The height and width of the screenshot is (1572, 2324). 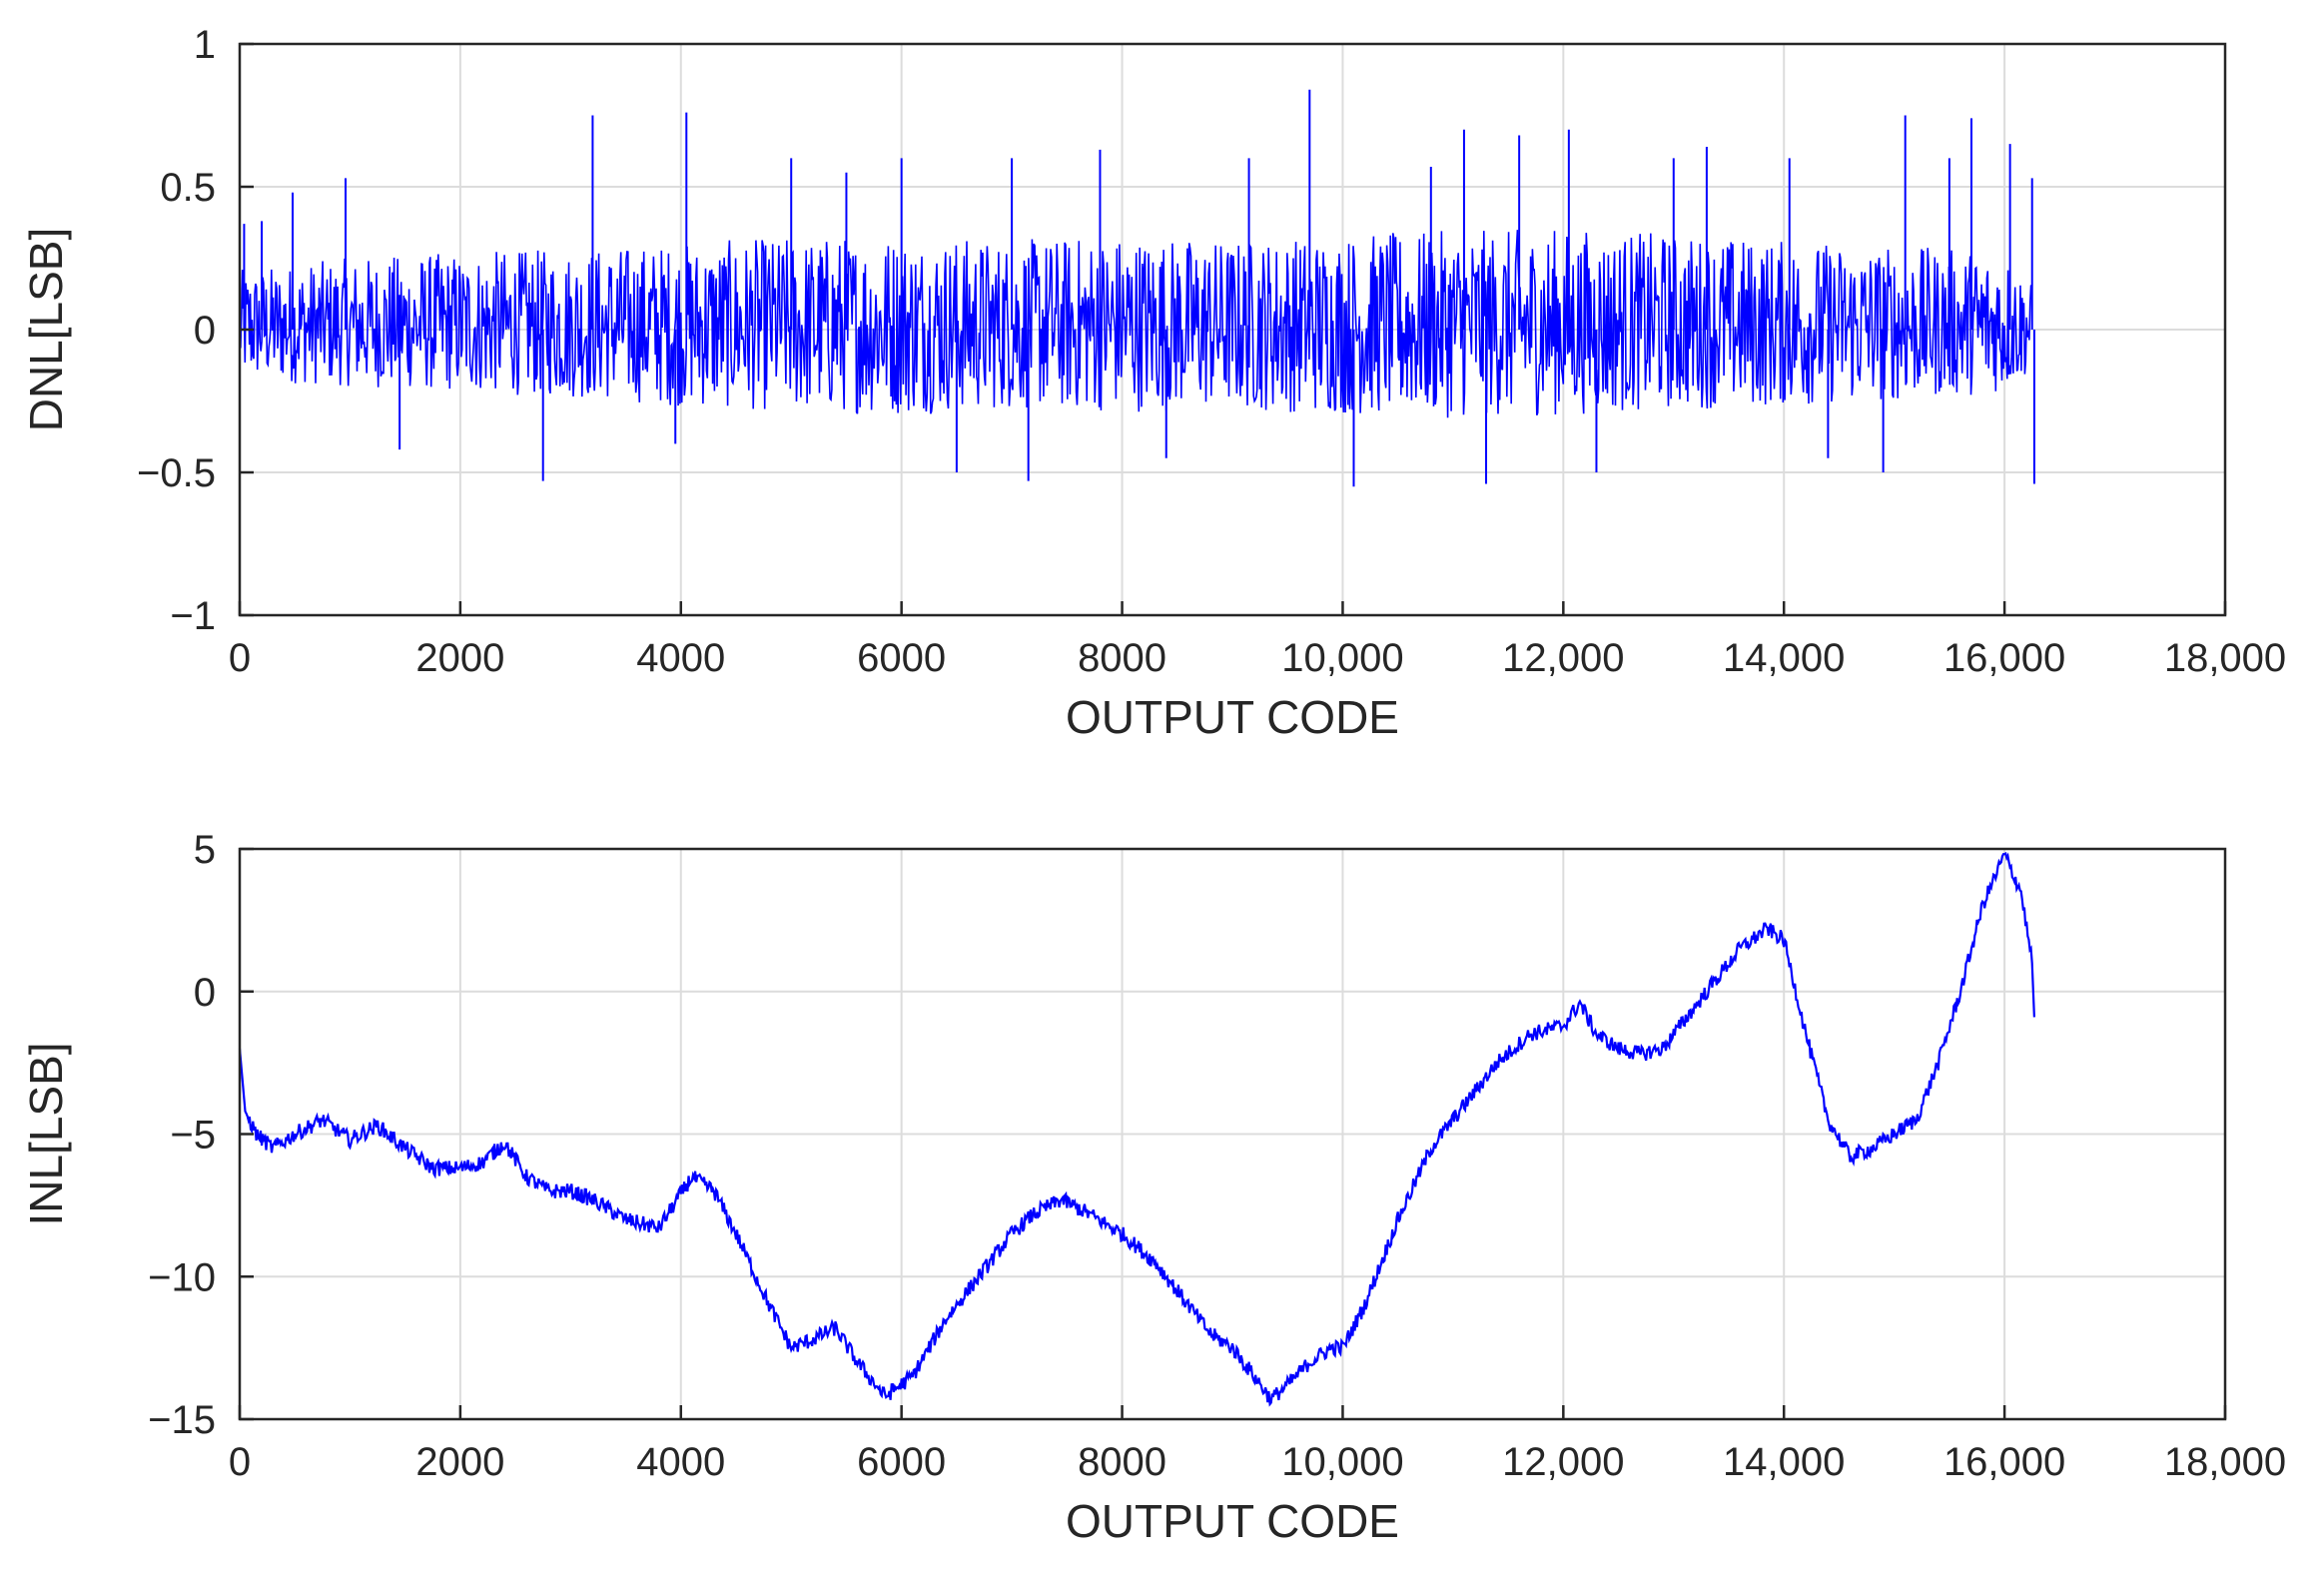 What do you see at coordinates (193, 616) in the screenshot?
I see `y-tick-label: −1` at bounding box center [193, 616].